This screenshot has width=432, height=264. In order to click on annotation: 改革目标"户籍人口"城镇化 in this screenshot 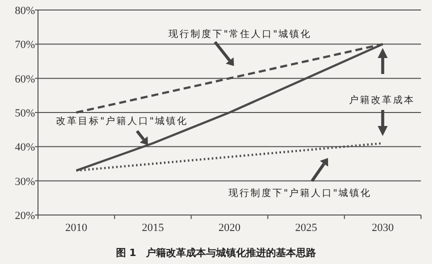, I will do `click(122, 121)`.